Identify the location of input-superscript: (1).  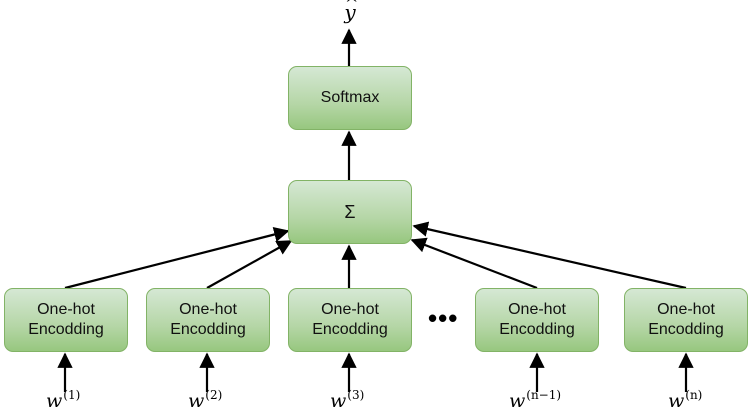
(72, 395).